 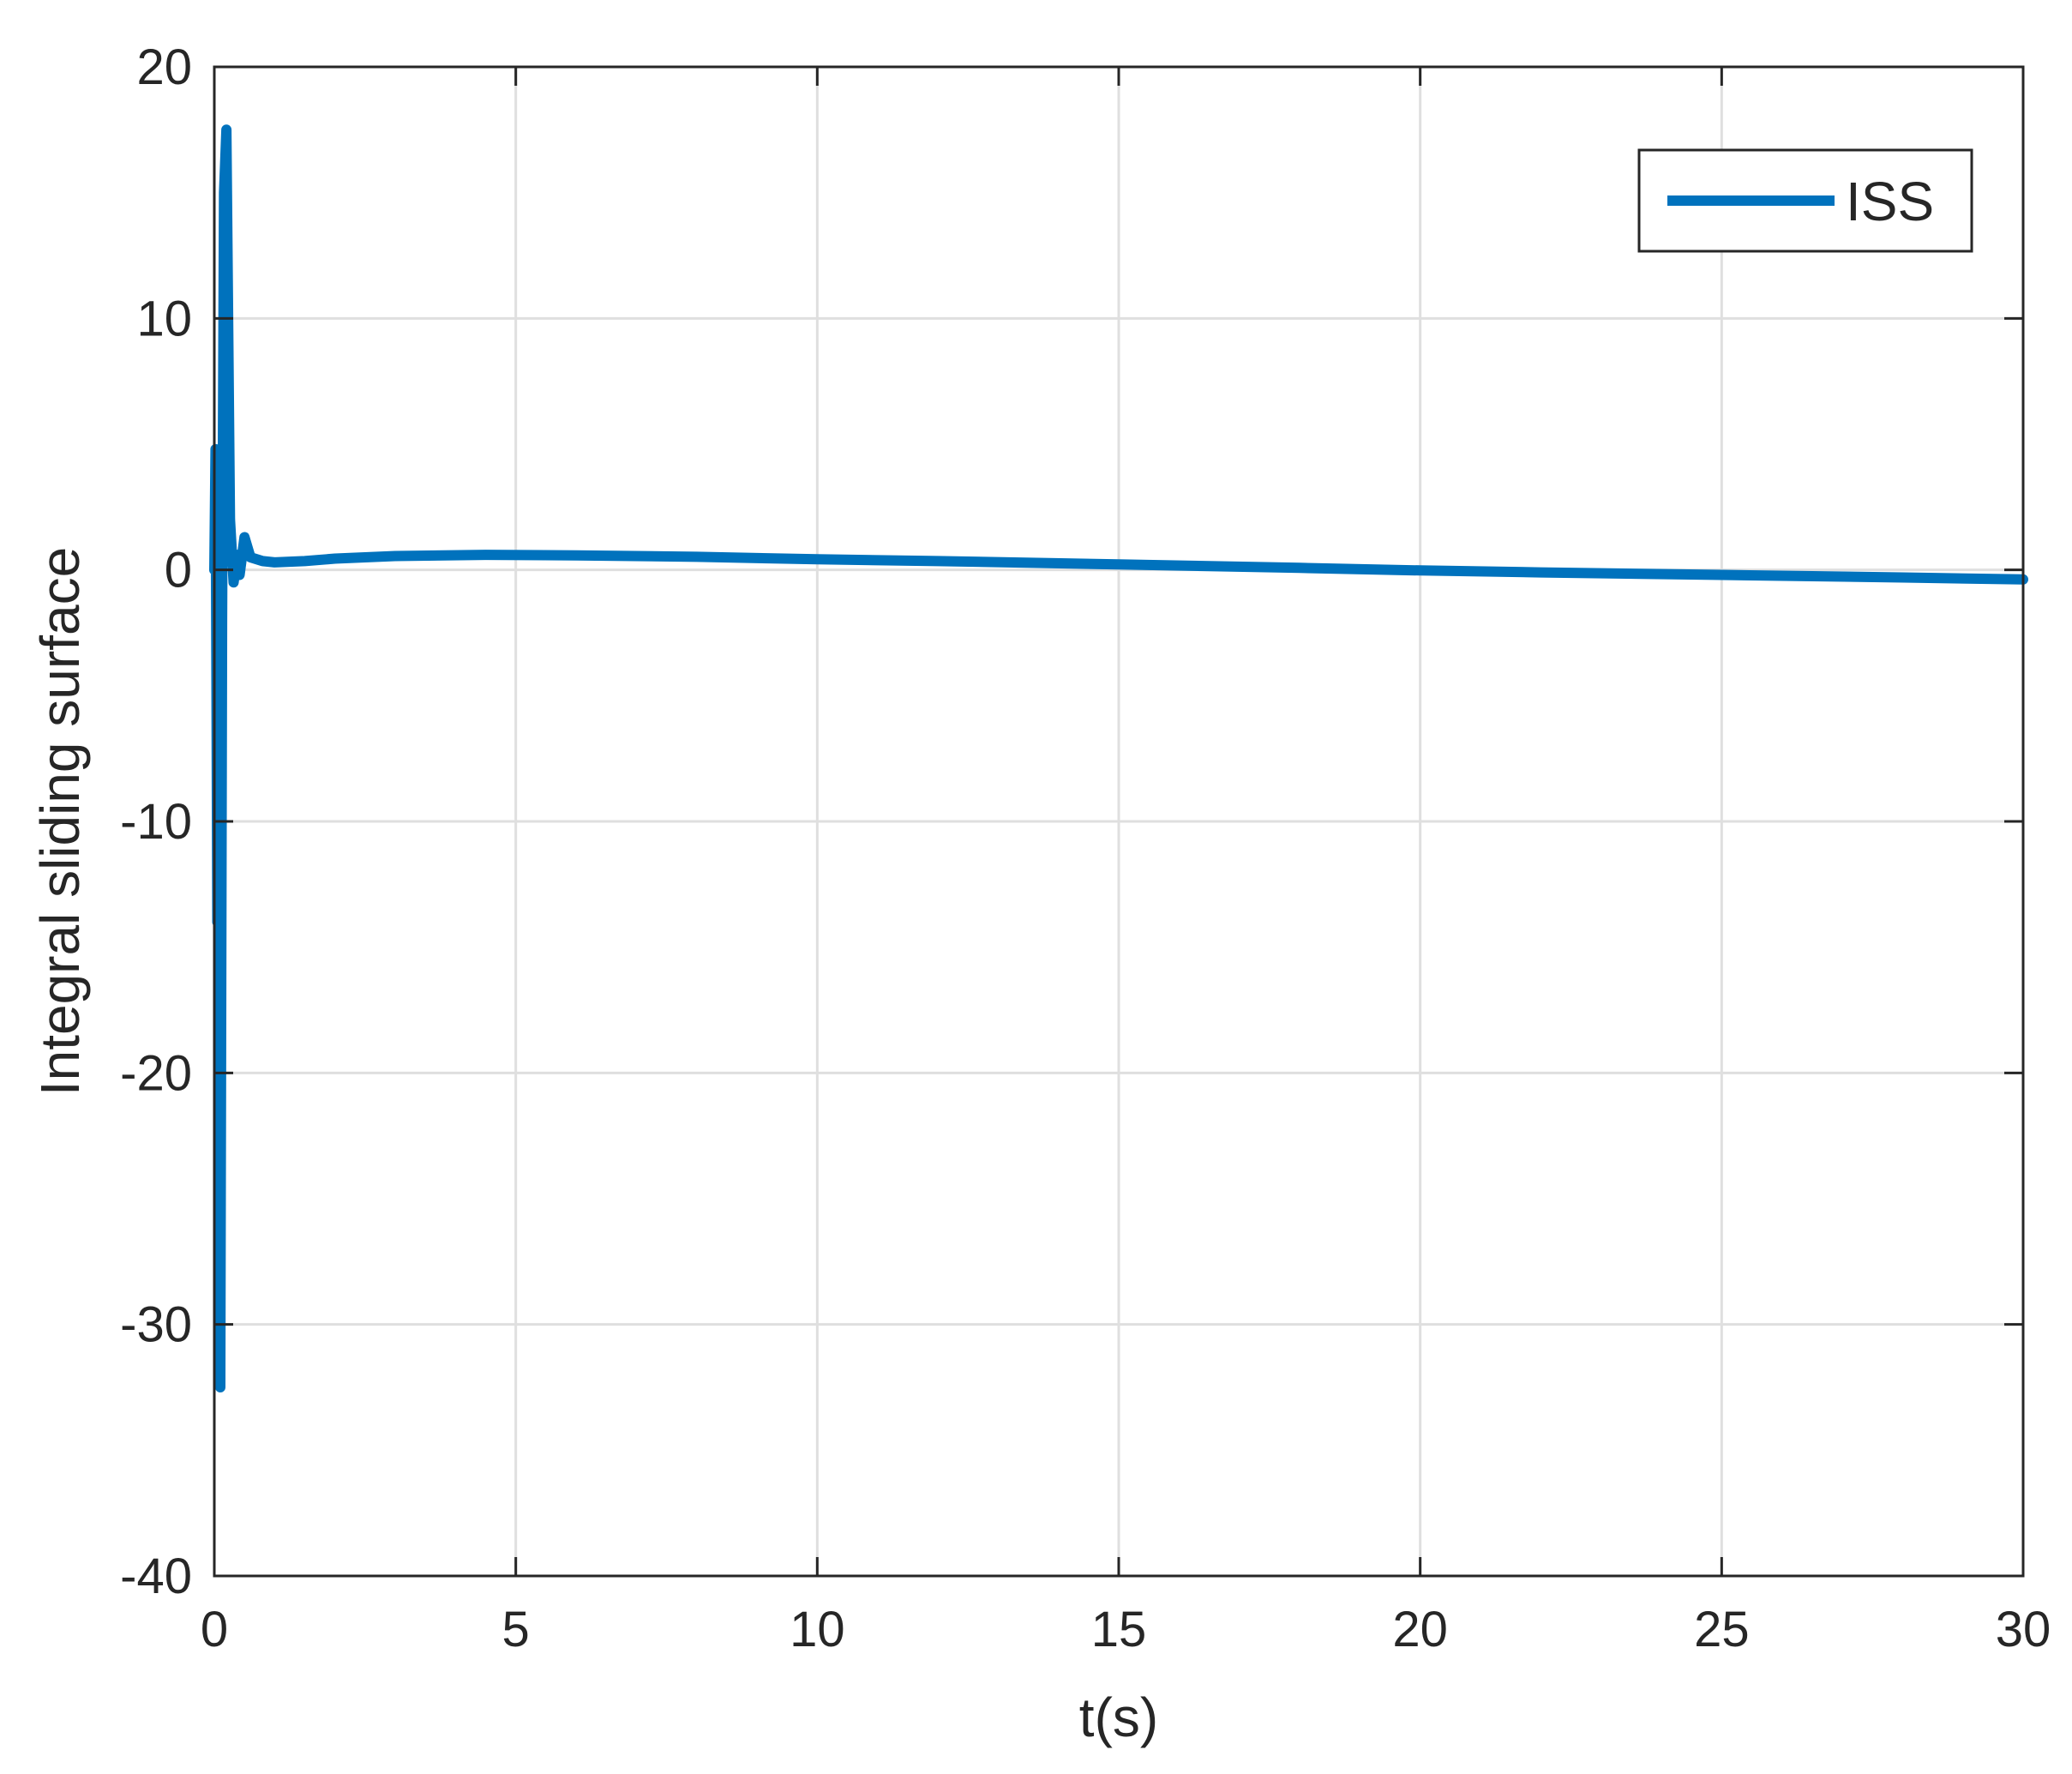 What do you see at coordinates (1420, 1629) in the screenshot?
I see `x-tick-label: 20` at bounding box center [1420, 1629].